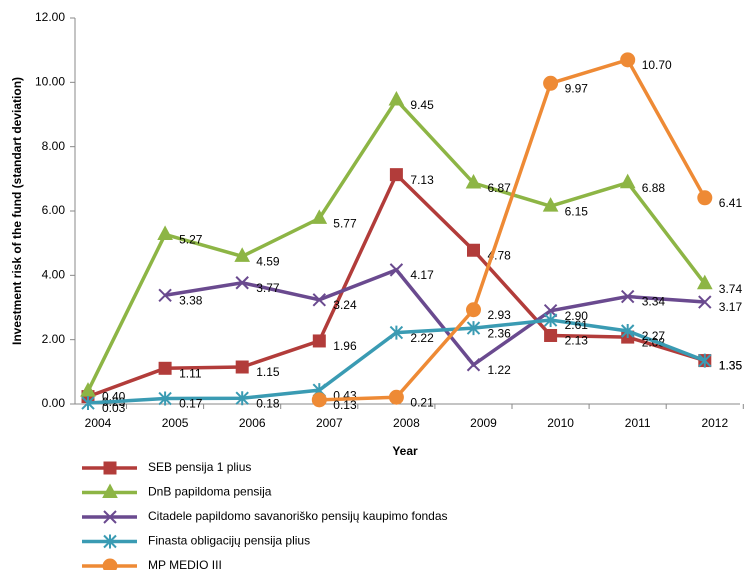  What do you see at coordinates (422, 105) in the screenshot?
I see `value-label: 9.45` at bounding box center [422, 105].